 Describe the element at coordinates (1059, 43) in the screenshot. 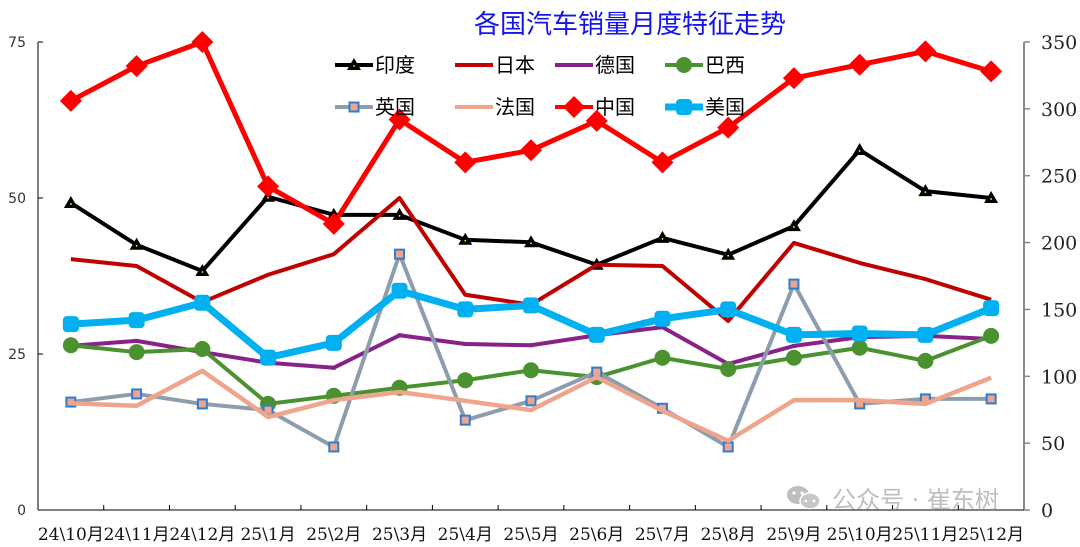

I see `y-tick-label-right: 350` at that location.